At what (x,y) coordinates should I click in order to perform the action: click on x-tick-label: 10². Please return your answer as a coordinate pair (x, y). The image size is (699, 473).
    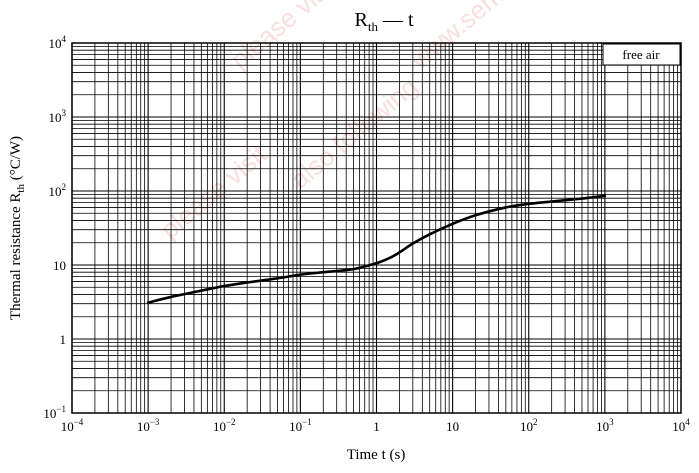
    Looking at the image, I should click on (529, 425).